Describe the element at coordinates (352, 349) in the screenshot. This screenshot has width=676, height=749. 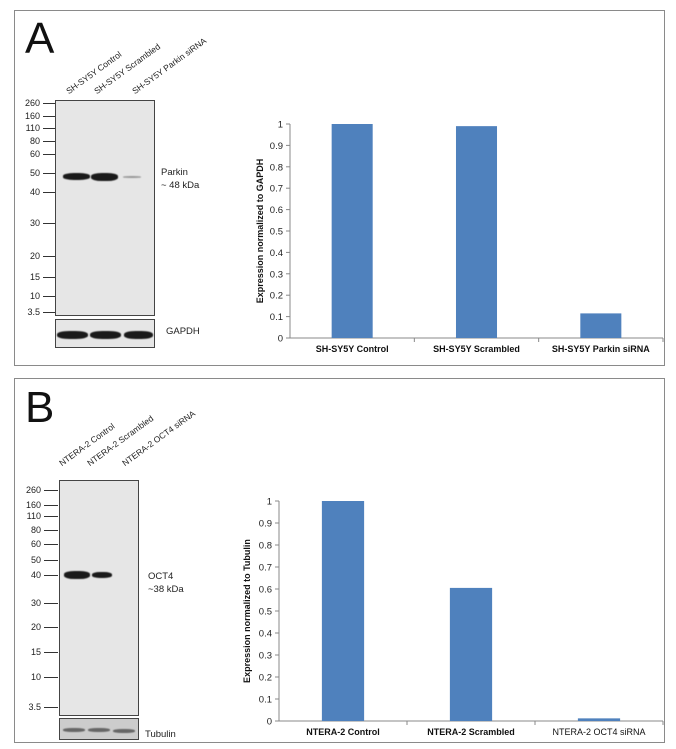
I see `x-category-label: SH-SY5Y Control` at that location.